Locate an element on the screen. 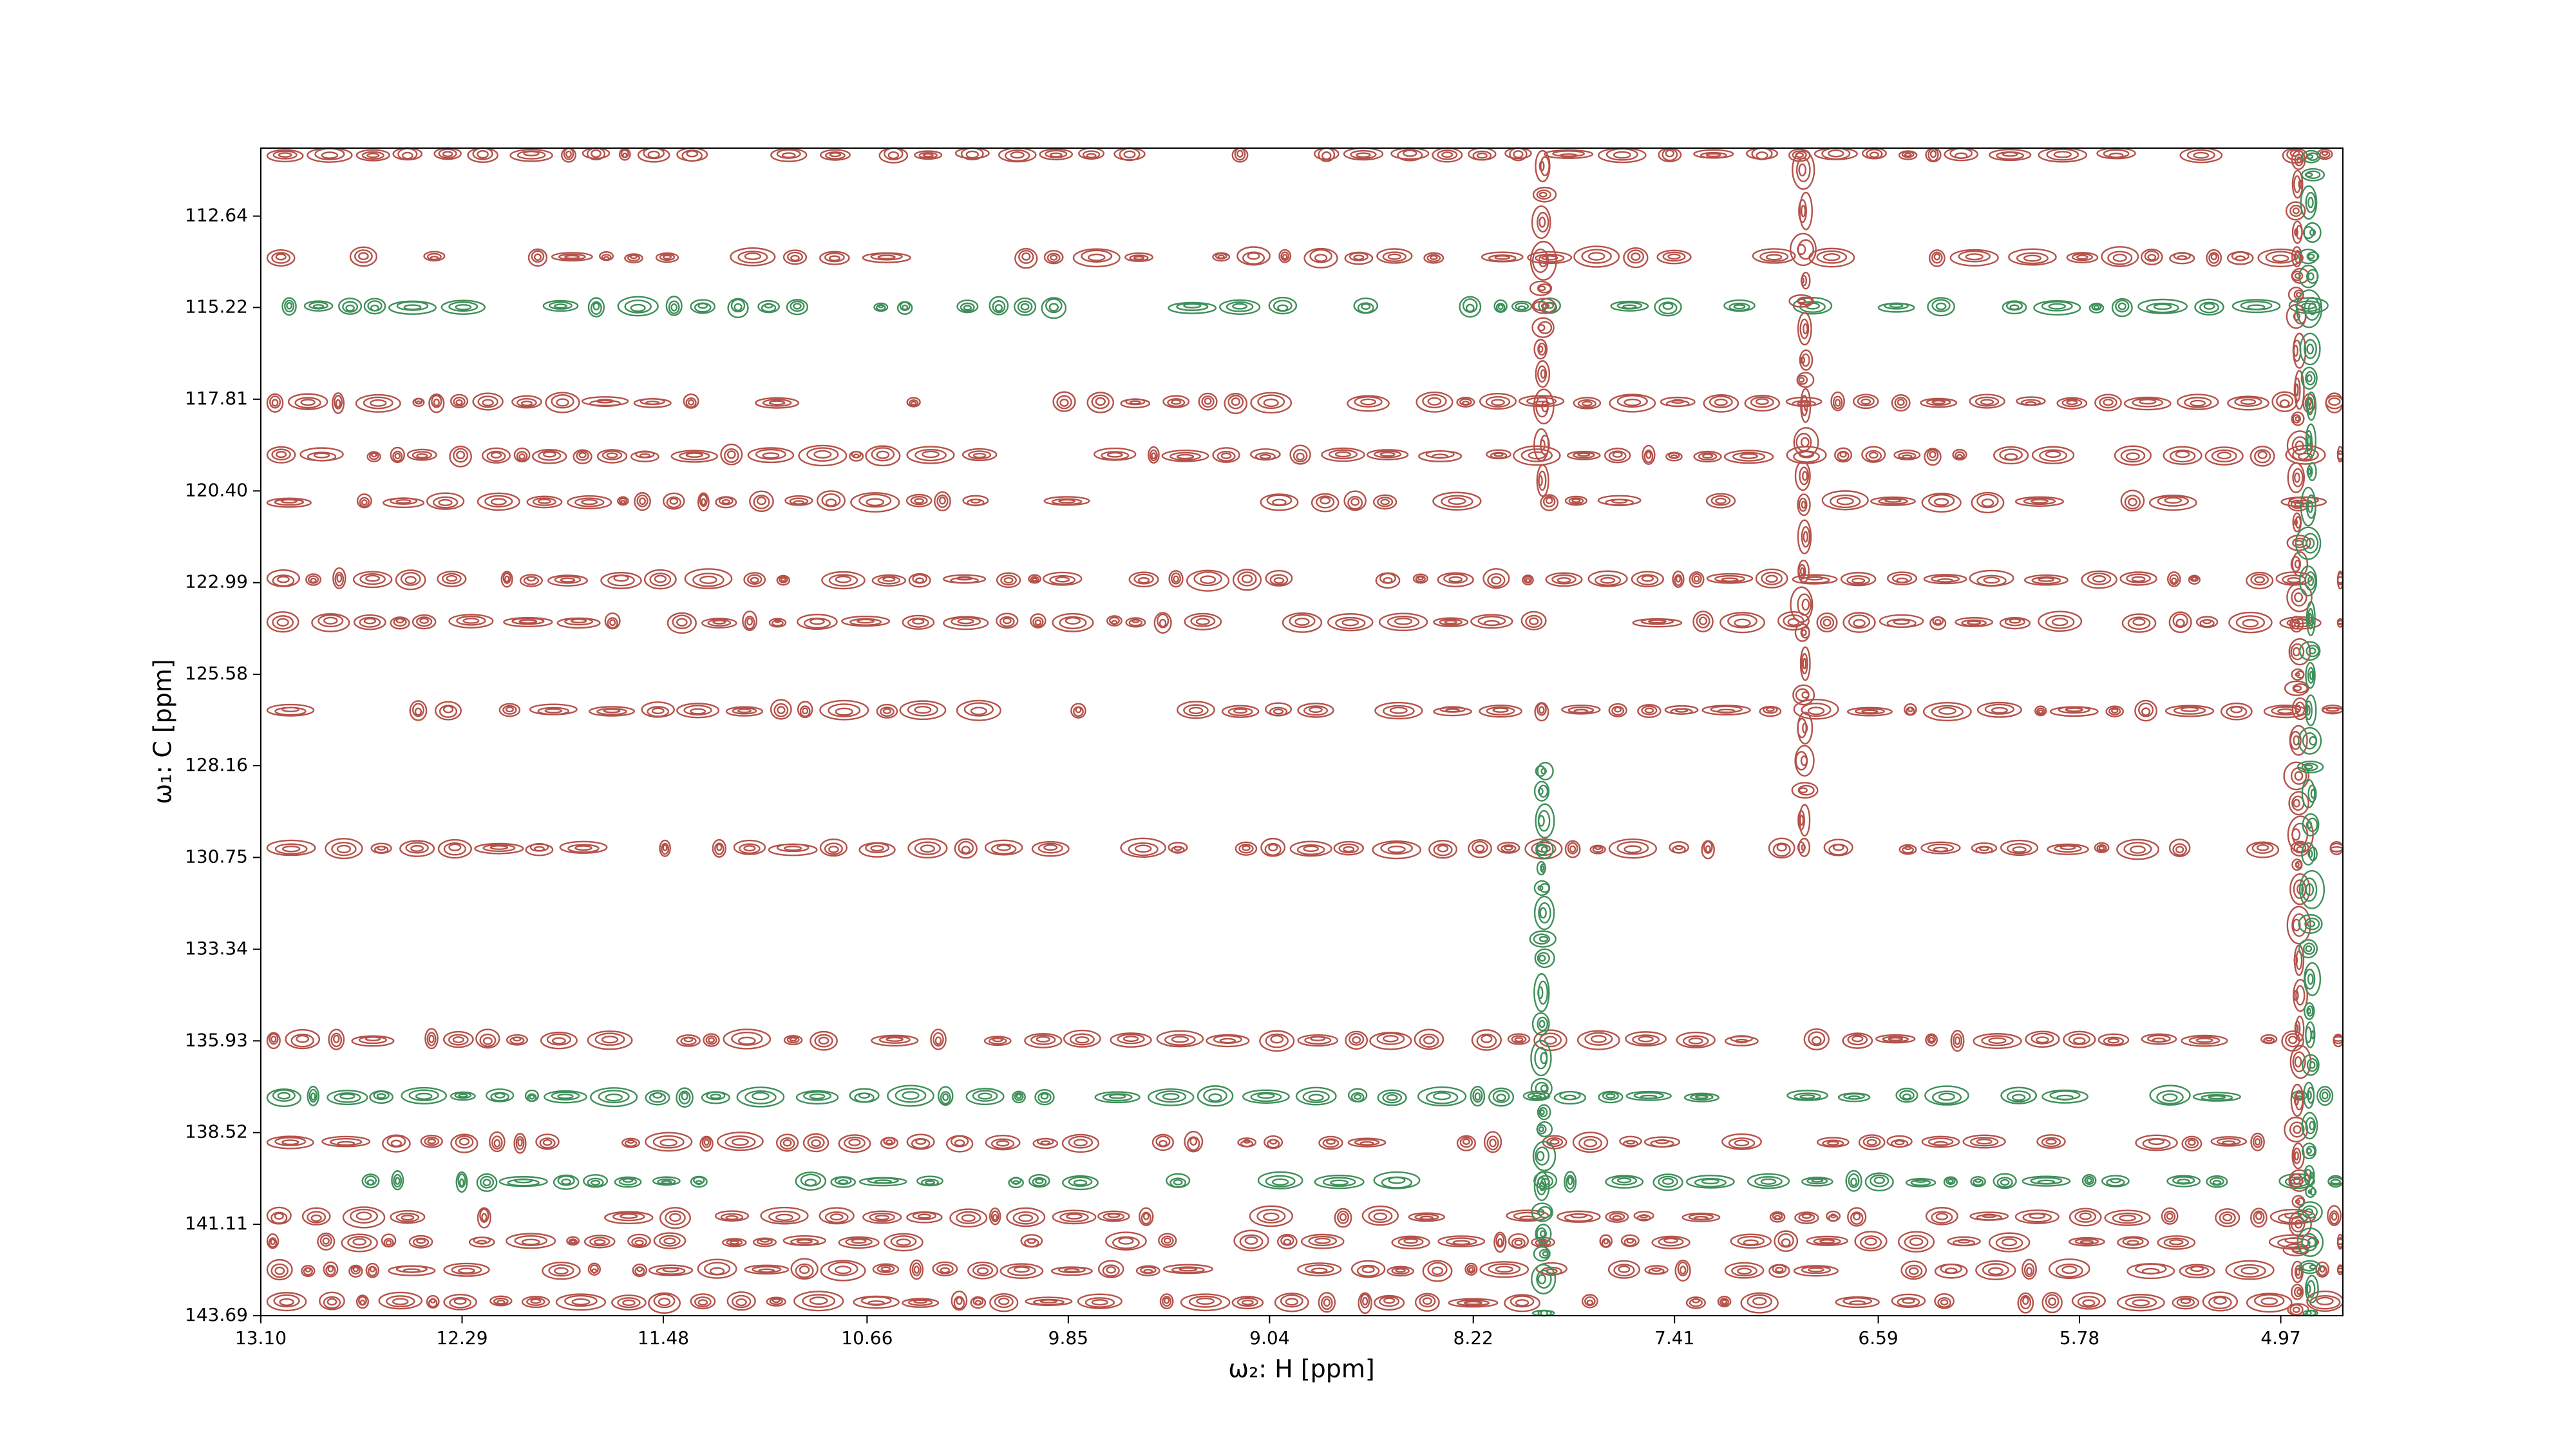 Image resolution: width=2576 pixels, height=1449 pixels. y-tick-label: 117.81 is located at coordinates (216, 399).